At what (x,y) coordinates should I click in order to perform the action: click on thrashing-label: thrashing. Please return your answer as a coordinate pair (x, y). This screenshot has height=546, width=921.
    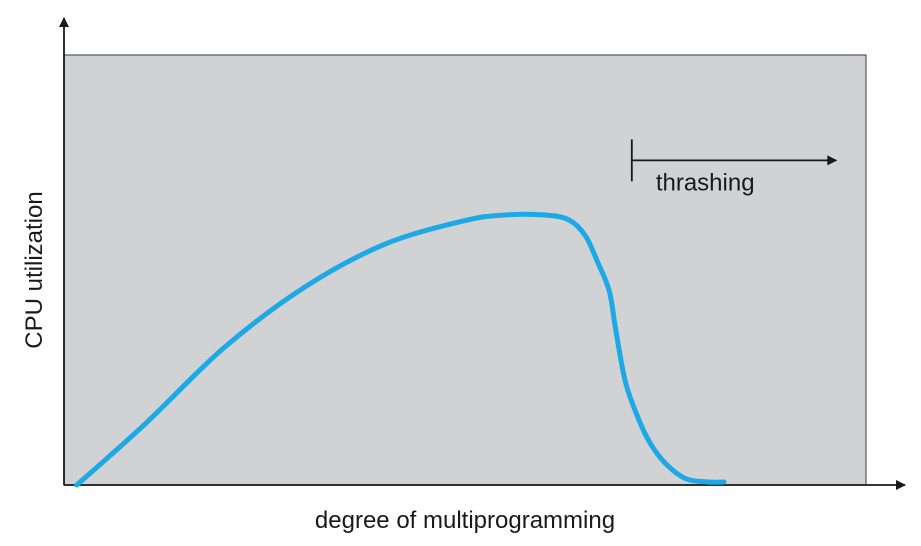
    Looking at the image, I should click on (705, 182).